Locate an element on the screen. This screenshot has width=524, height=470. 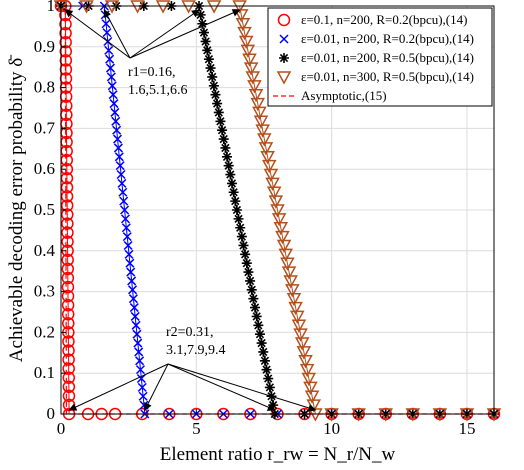
x-tick-label: 15 is located at coordinates (466, 428).